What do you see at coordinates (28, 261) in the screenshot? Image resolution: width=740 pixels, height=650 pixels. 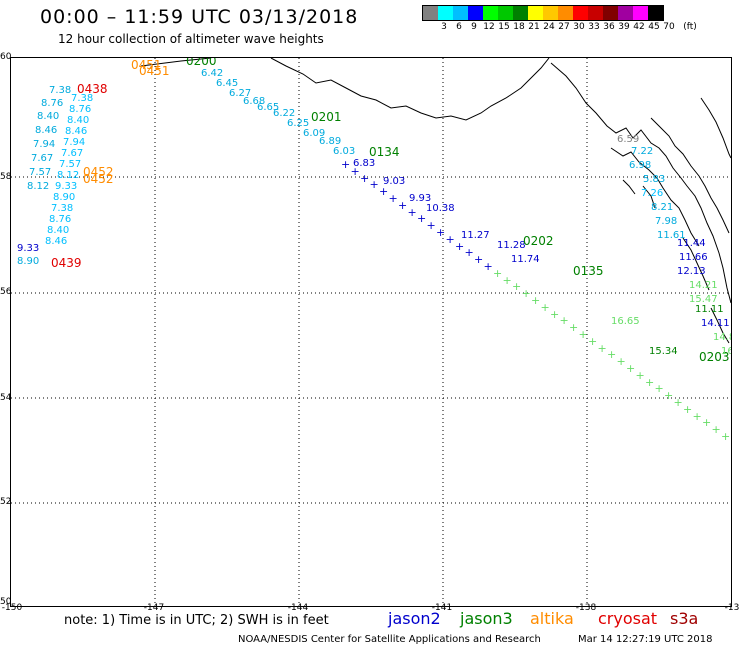 I see `west-track-value: 8.90` at bounding box center [28, 261].